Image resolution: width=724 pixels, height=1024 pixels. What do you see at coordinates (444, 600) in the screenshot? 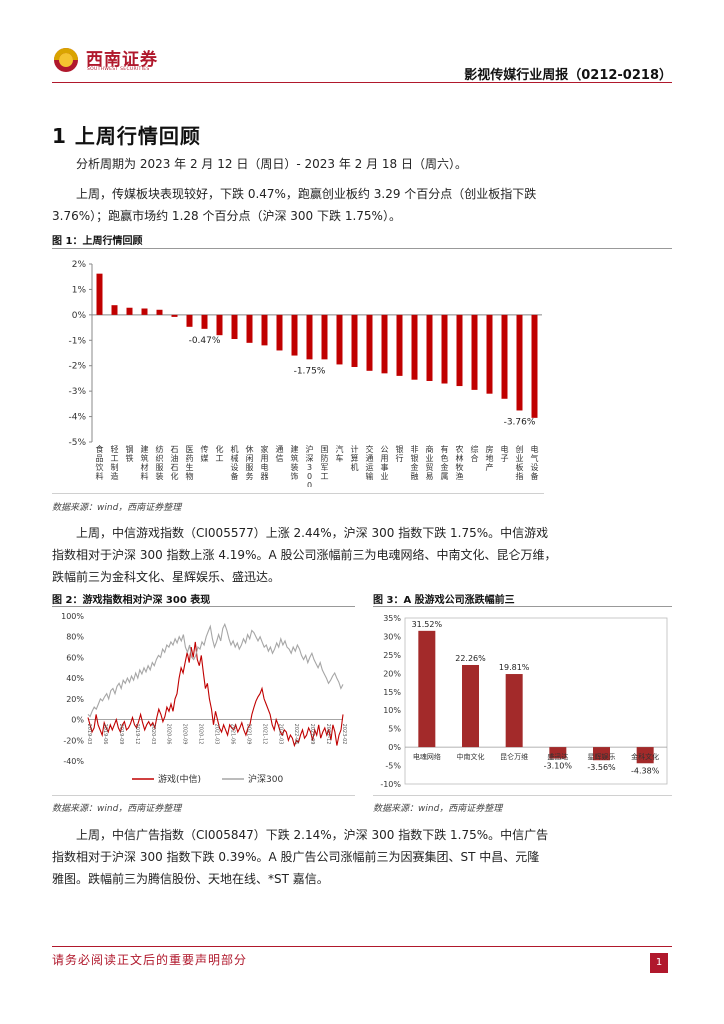
I see `figure3-caption: 图 3：A 股游戏公司涨跌幅前三` at bounding box center [444, 600].